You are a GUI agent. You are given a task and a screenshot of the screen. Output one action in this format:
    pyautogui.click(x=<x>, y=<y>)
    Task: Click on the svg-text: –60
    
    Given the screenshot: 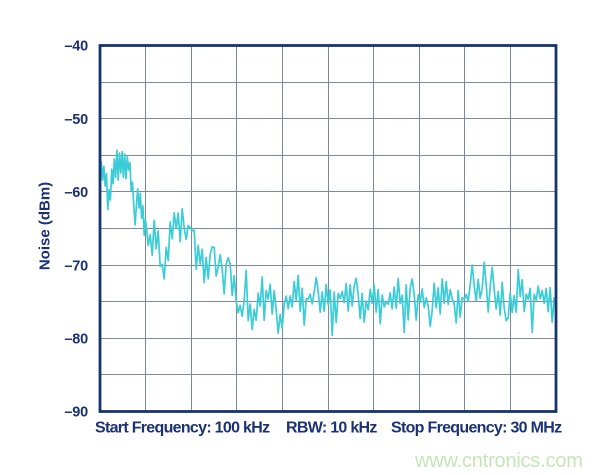 What is the action you would take?
    pyautogui.click(x=76, y=193)
    